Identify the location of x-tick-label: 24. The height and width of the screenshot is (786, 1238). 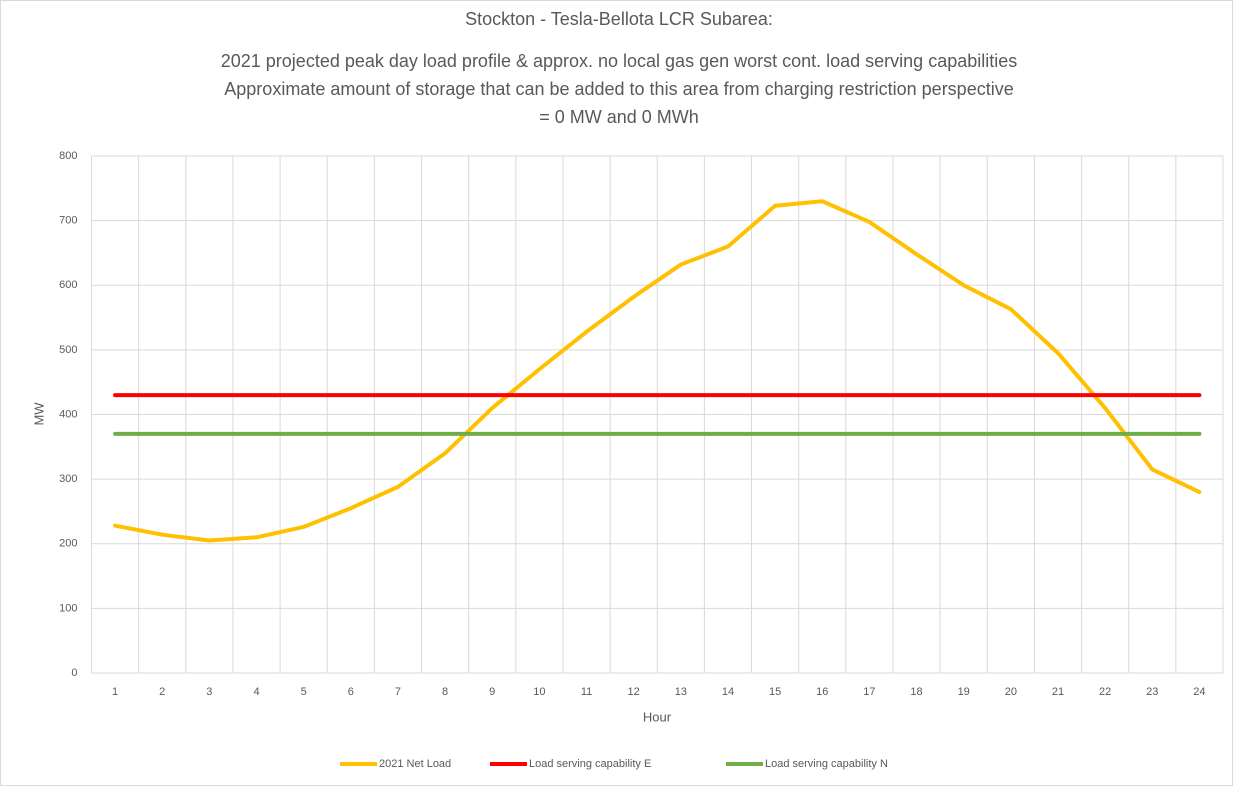
(1199, 692).